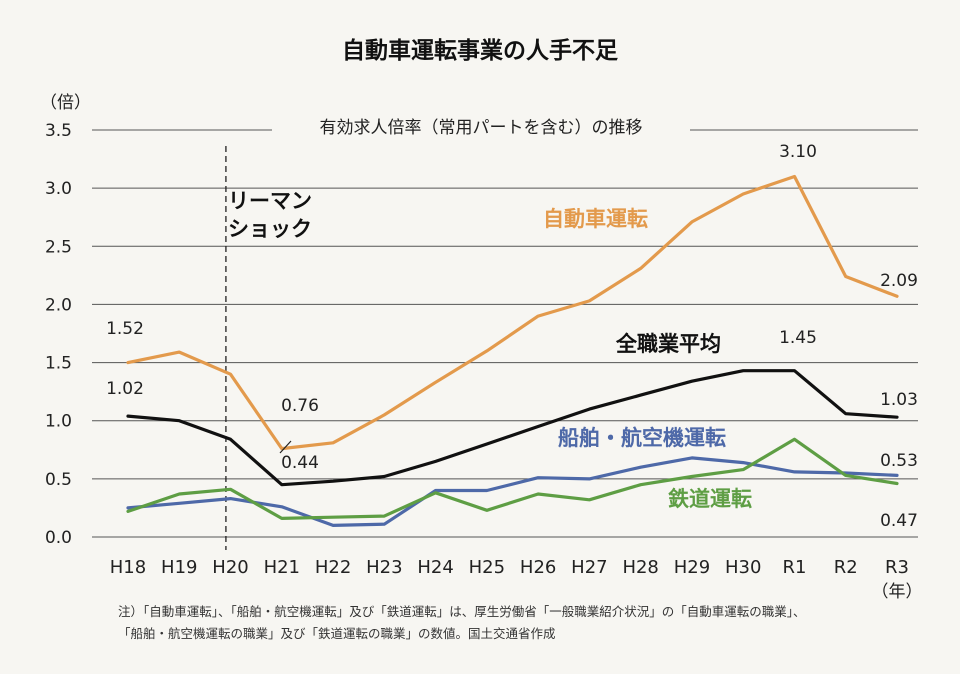 The height and width of the screenshot is (674, 960). I want to click on chart-subtitle: 有効求人倍率（常用パートを含む）の推移, so click(481, 128).